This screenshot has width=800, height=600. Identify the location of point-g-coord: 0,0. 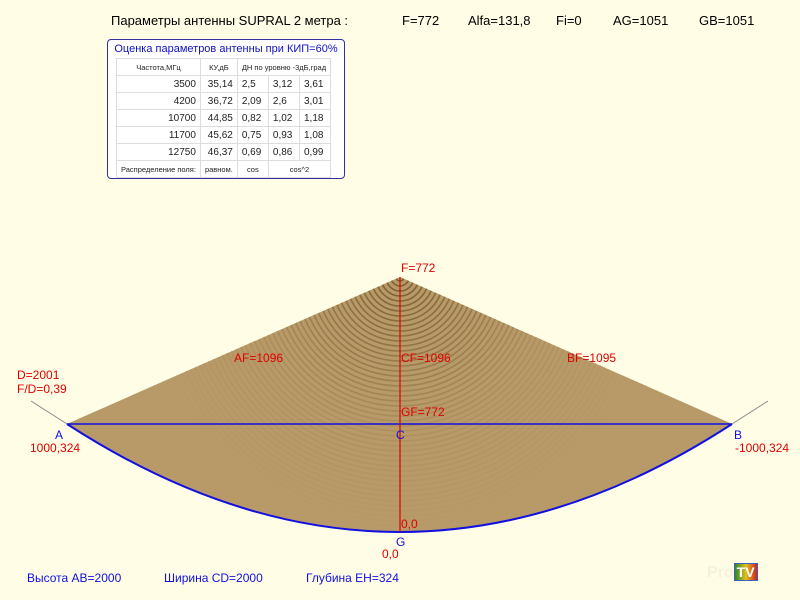
(390, 554).